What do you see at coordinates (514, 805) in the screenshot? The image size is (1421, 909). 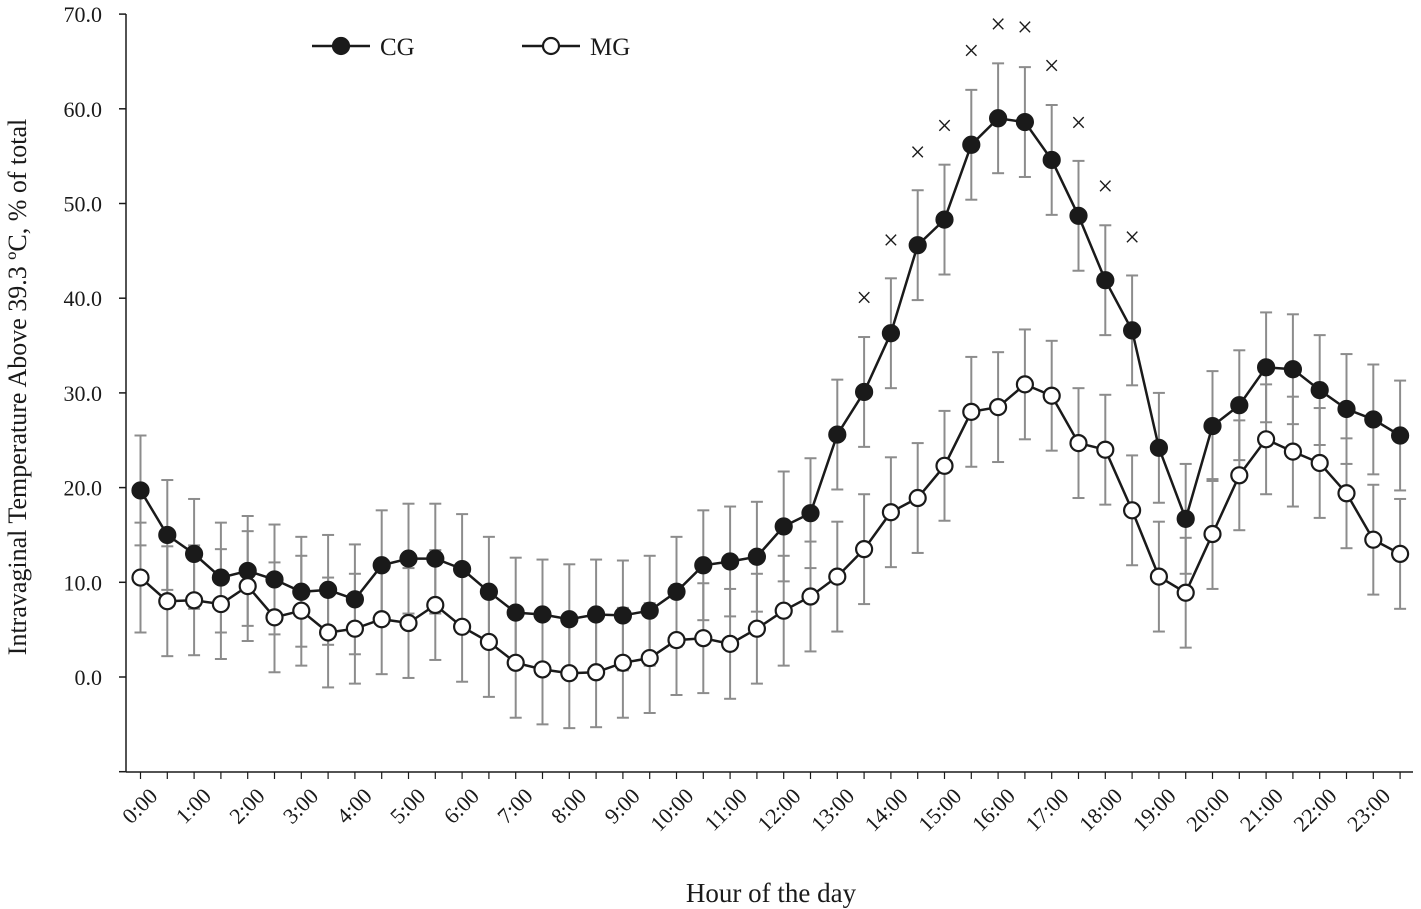 I see `x-tick-label: 7:00` at bounding box center [514, 805].